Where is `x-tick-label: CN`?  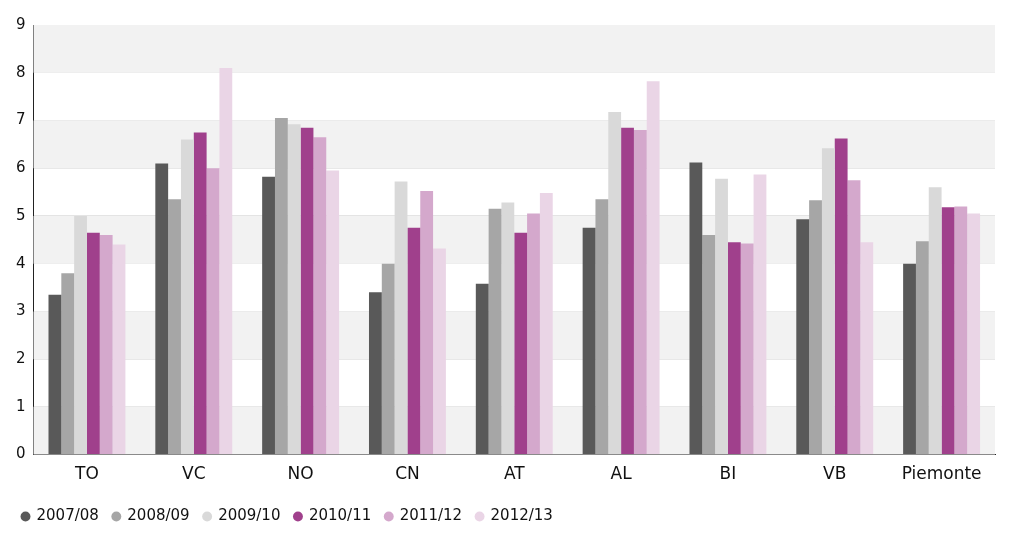
x-tick-label: CN is located at coordinates (407, 473).